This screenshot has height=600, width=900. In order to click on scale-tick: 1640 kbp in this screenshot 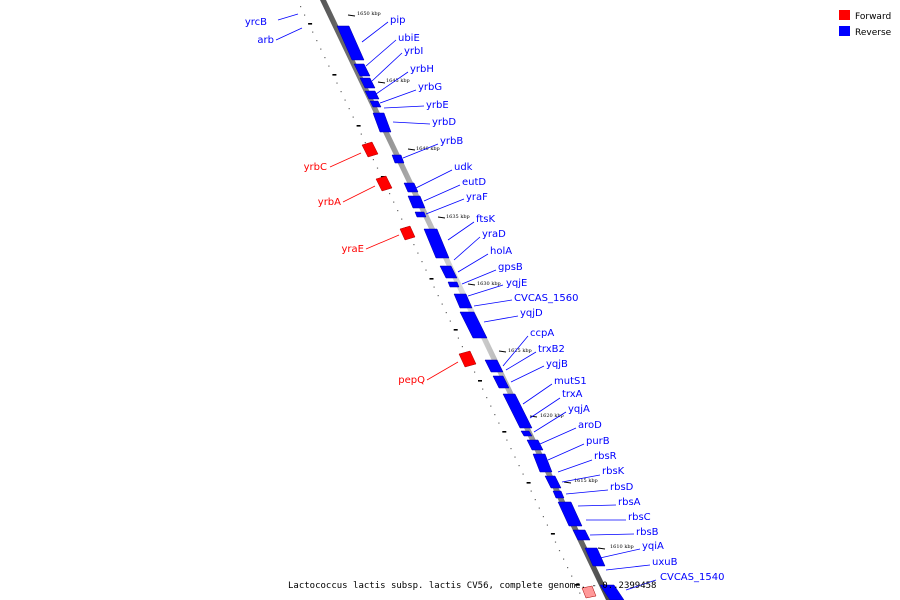, I will do `click(423, 149)`.